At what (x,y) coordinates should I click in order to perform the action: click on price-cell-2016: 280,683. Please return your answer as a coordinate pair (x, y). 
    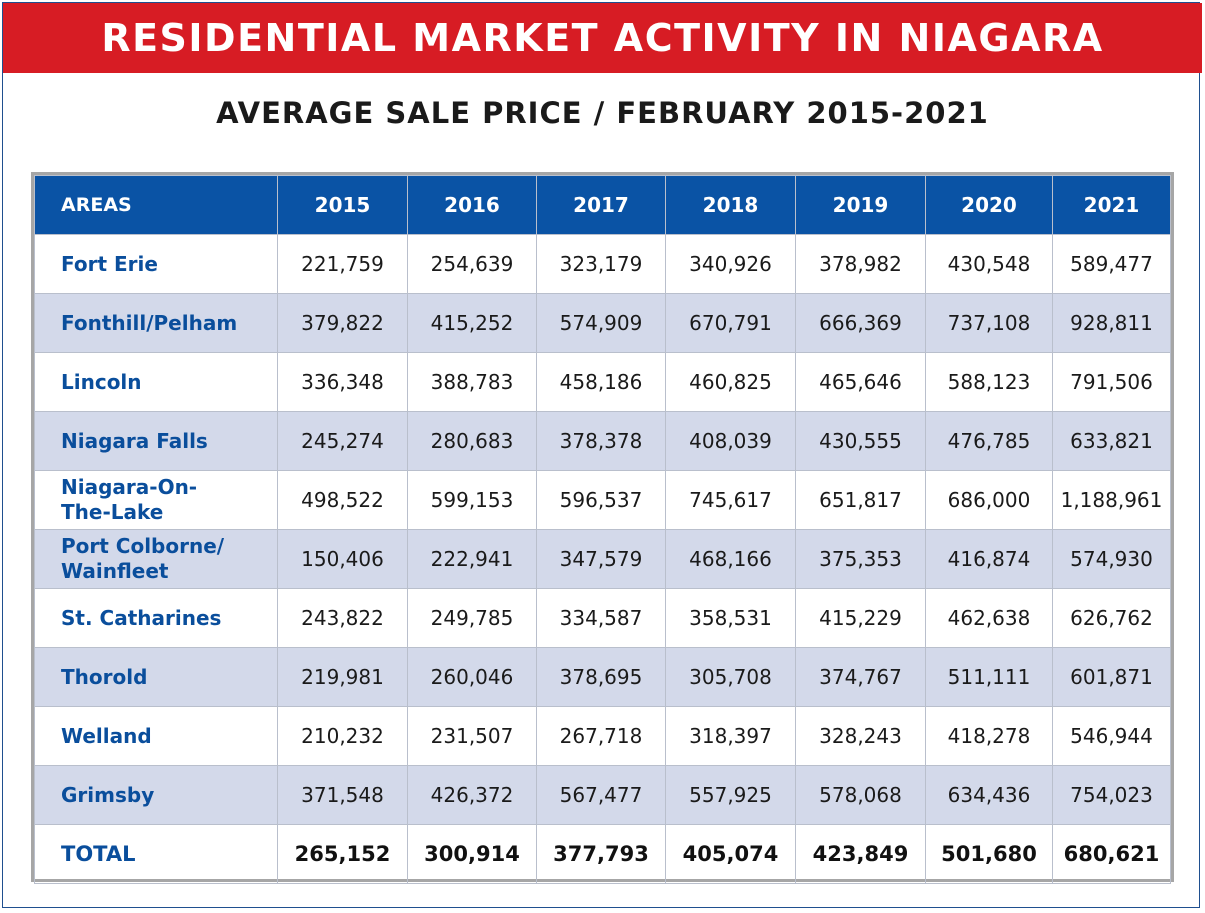
    Looking at the image, I should click on (472, 441).